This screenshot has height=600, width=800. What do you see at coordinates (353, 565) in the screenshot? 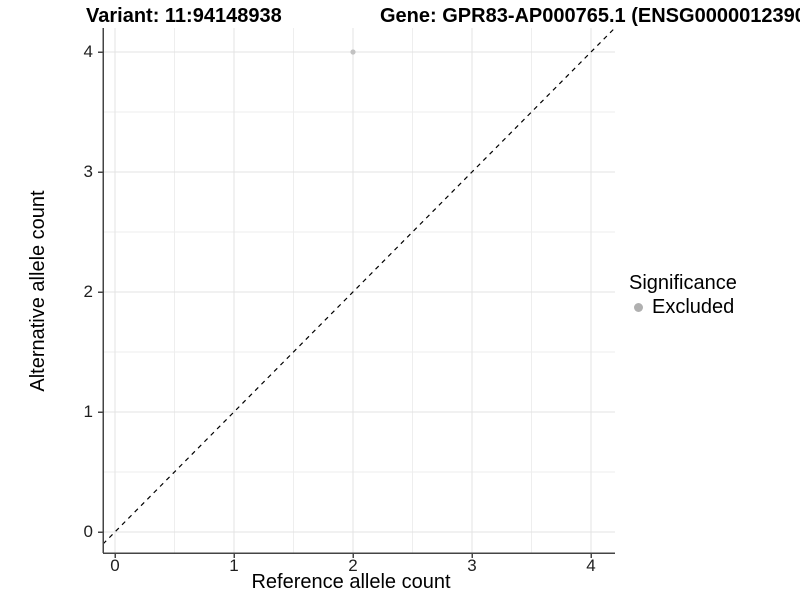
I see `x-tick-label-2: 2` at bounding box center [353, 565].